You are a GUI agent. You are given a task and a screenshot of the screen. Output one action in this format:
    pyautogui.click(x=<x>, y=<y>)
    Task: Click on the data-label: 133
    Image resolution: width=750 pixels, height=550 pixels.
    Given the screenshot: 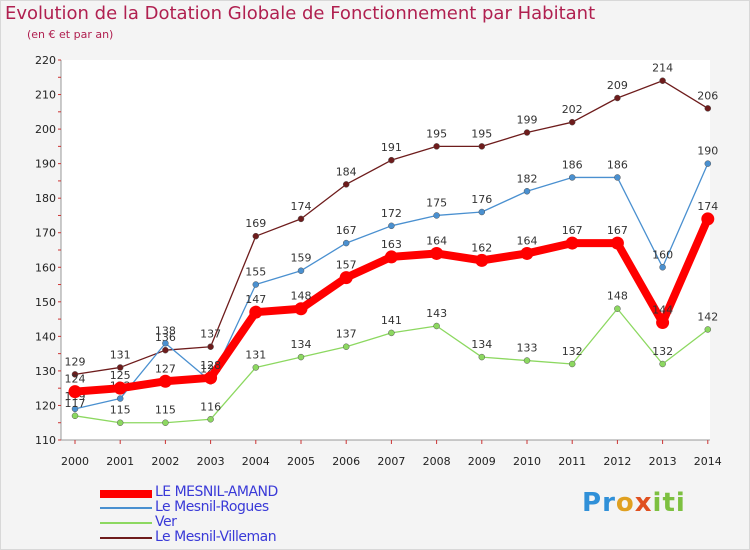 What is the action you would take?
    pyautogui.click(x=527, y=348)
    